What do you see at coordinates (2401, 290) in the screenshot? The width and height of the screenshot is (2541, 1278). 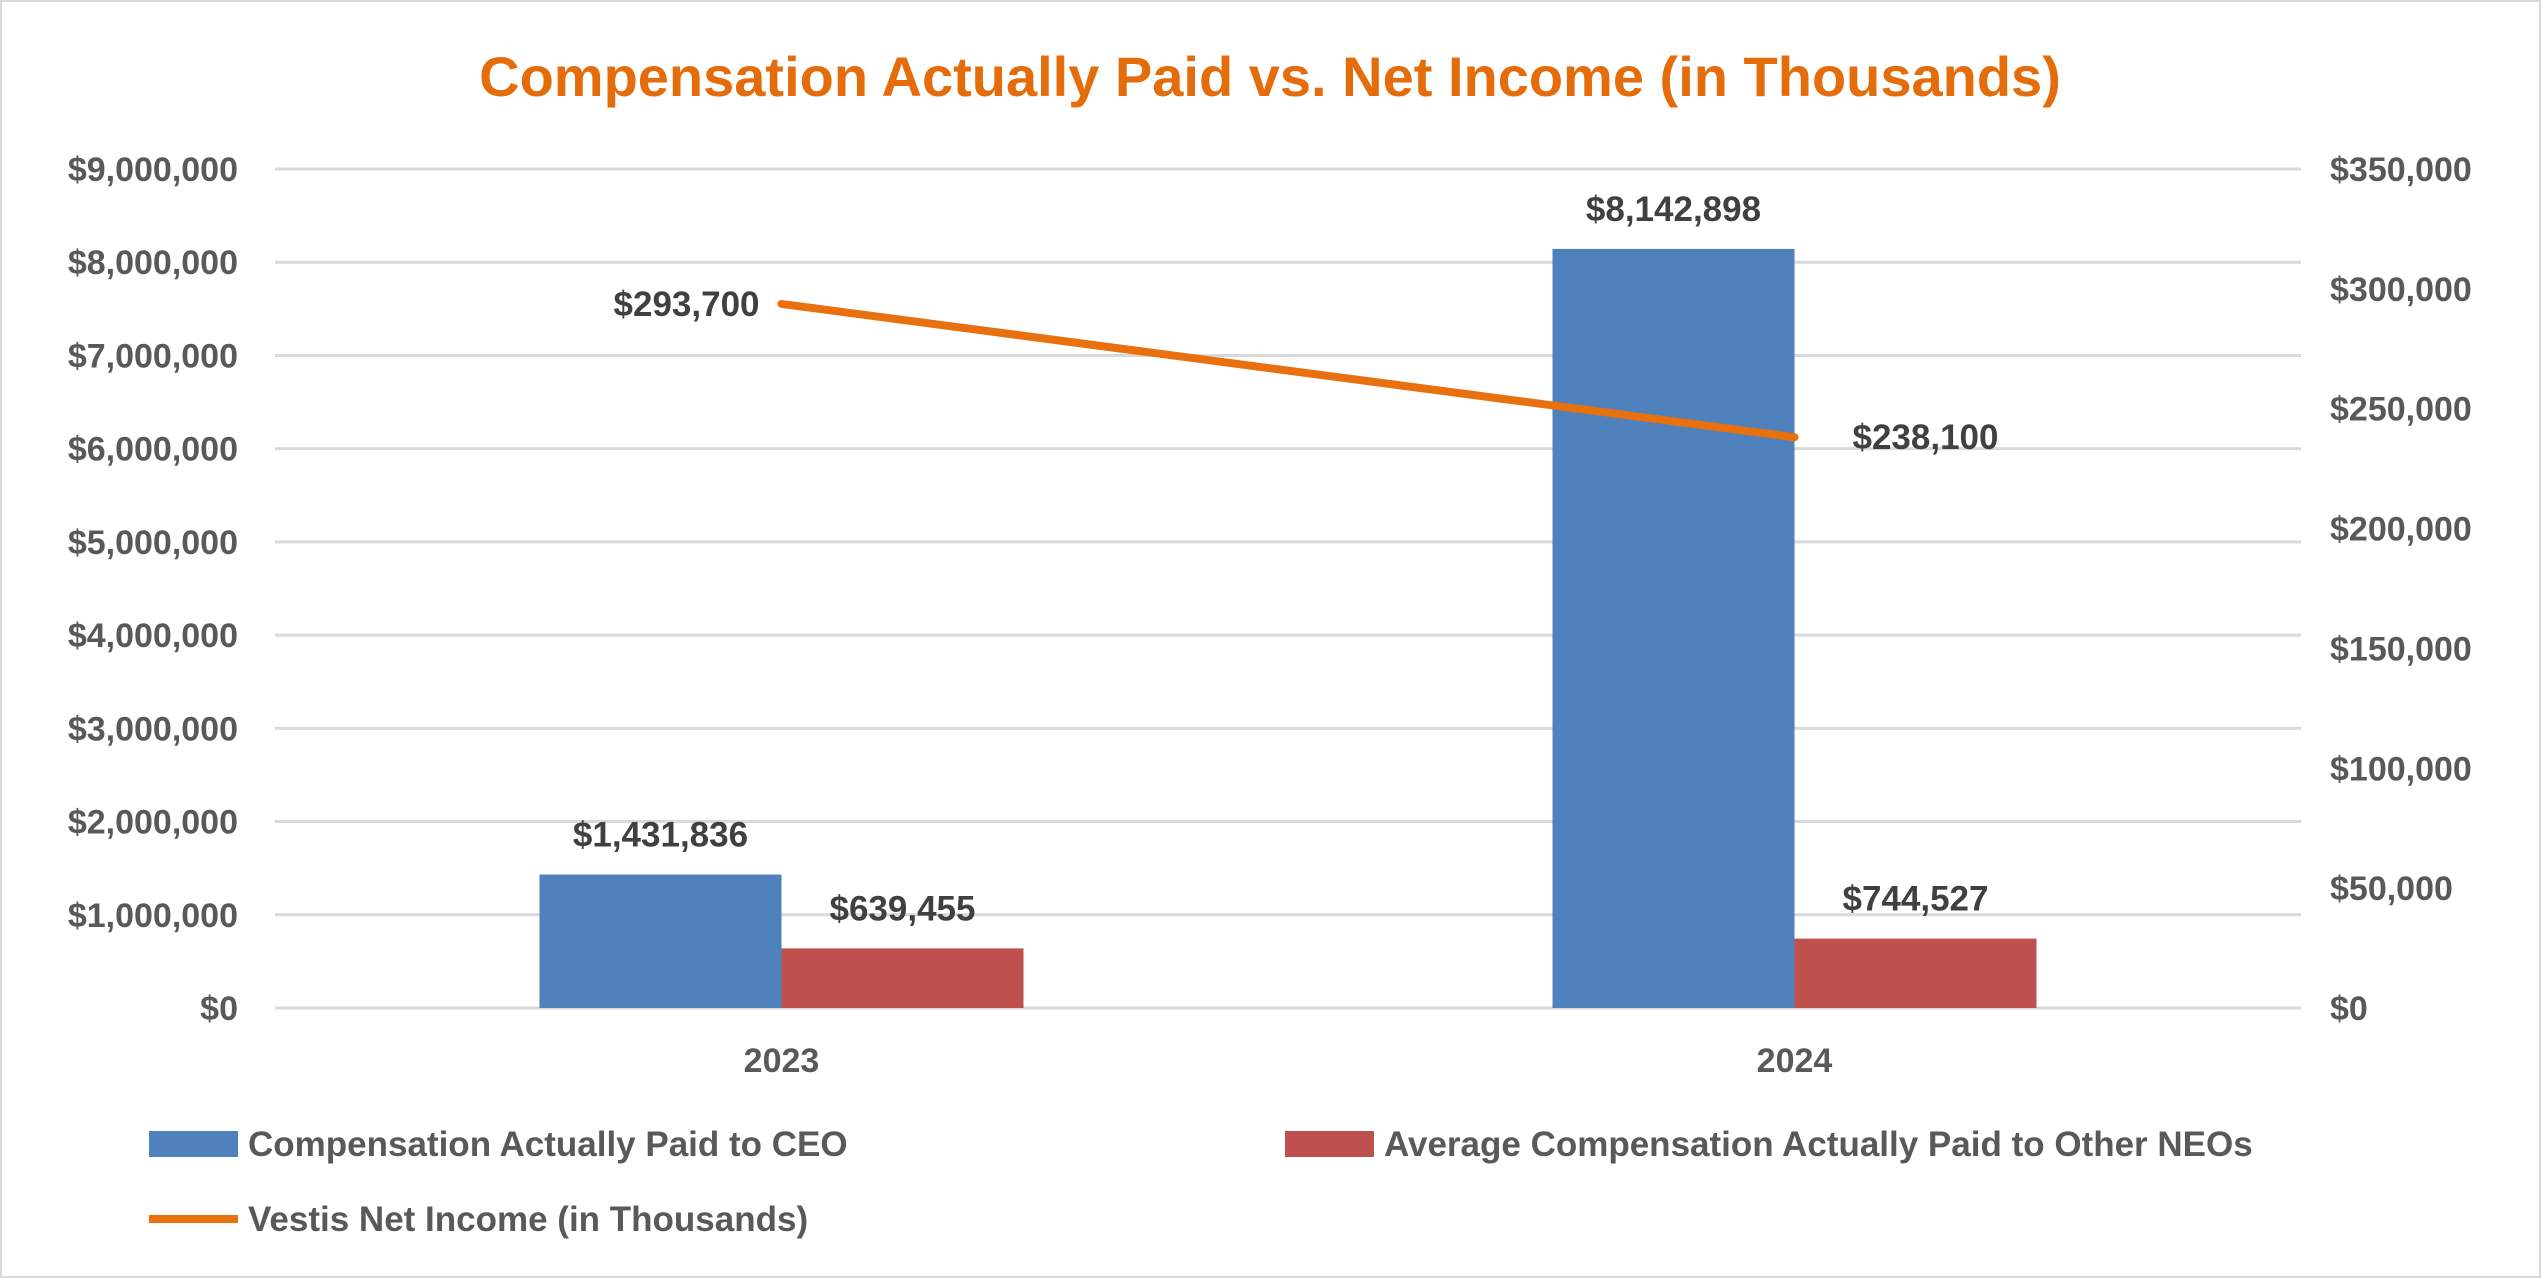 I see `y-right-tick-label: $300,000` at bounding box center [2401, 290].